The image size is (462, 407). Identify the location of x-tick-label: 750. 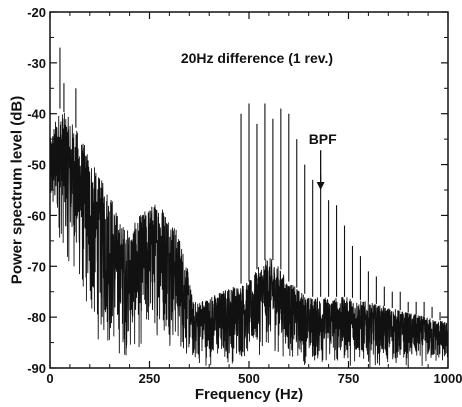
(349, 378).